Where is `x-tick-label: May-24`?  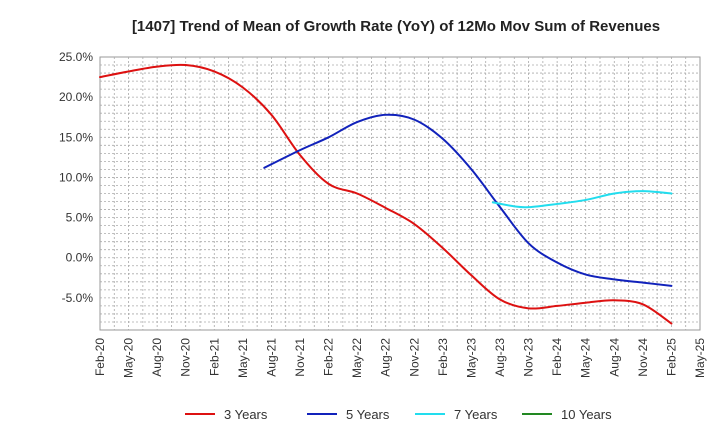 x-tick-label: May-24 is located at coordinates (586, 358).